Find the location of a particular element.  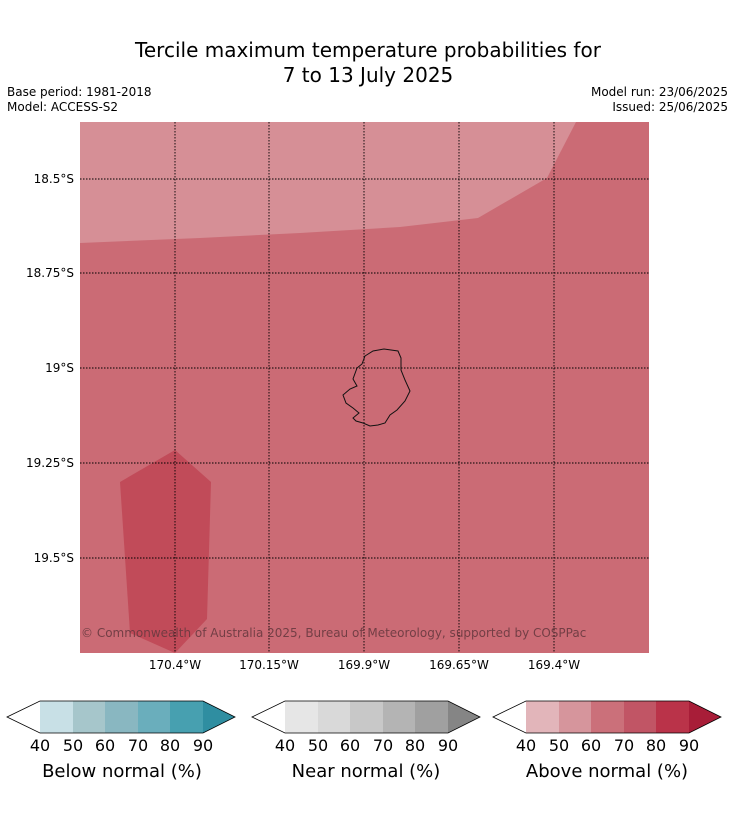

model-run: Model run: 23/06/2025 is located at coordinates (659, 92).